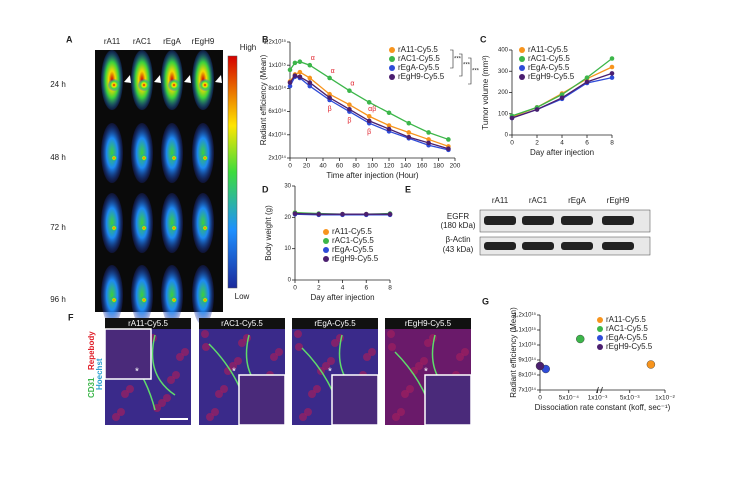 Image resolution: width=740 pixels, height=500 pixels. I want to click on x-tick-label: 120, so click(389, 166).